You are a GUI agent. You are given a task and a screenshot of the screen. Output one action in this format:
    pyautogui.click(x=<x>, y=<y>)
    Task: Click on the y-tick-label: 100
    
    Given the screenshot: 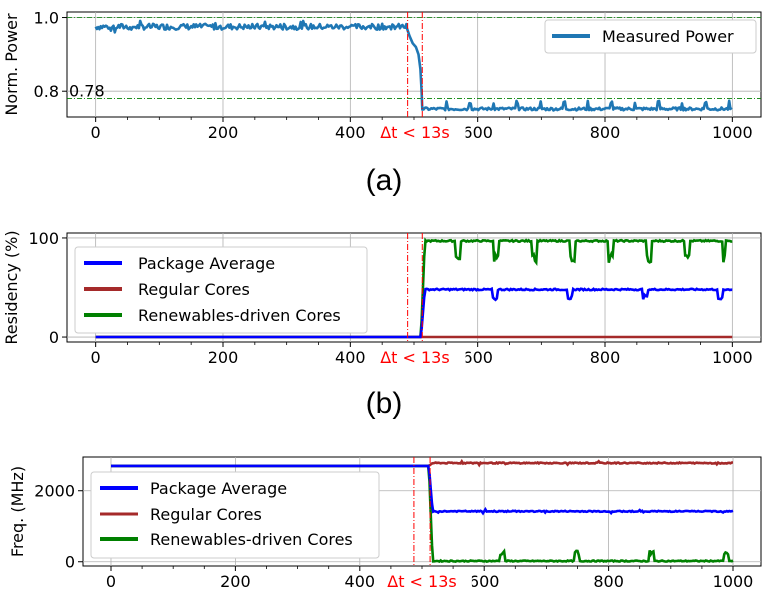 What is the action you would take?
    pyautogui.click(x=43, y=238)
    